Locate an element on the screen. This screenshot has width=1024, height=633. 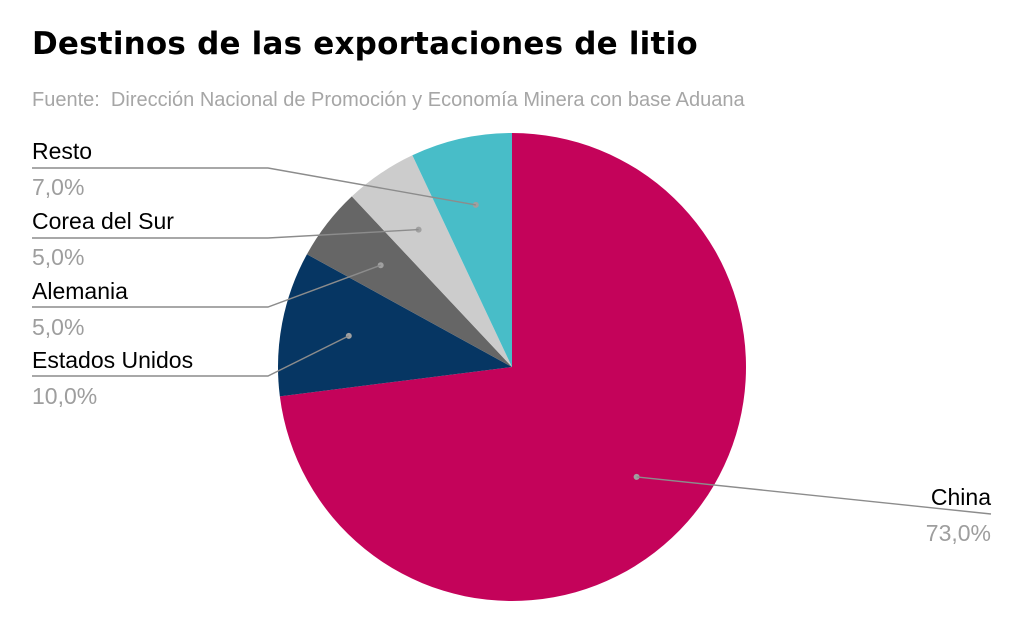
callout-line-estados-unidos is located at coordinates (191, 356).